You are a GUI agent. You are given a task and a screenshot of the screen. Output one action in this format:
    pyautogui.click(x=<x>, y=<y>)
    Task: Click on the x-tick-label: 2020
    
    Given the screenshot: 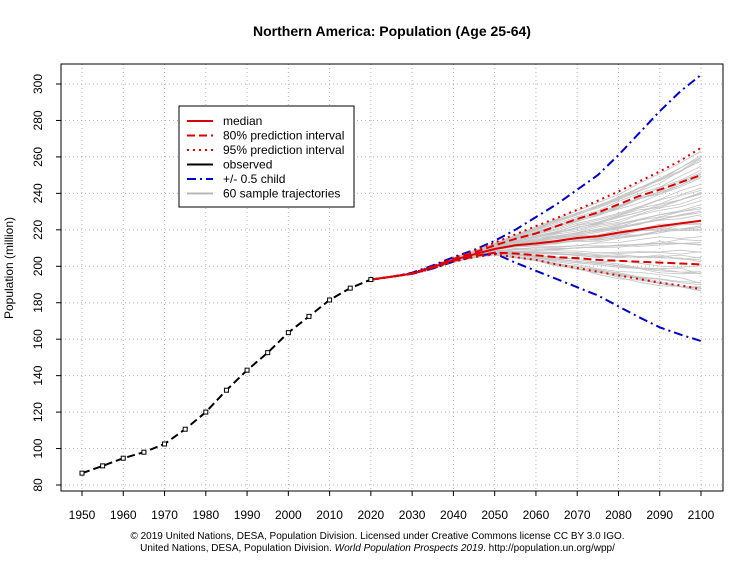 What is the action you would take?
    pyautogui.click(x=371, y=515)
    